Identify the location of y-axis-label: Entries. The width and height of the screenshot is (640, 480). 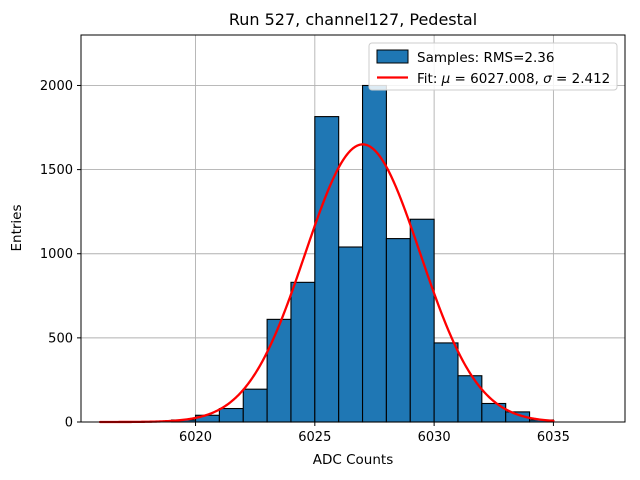
(17, 227).